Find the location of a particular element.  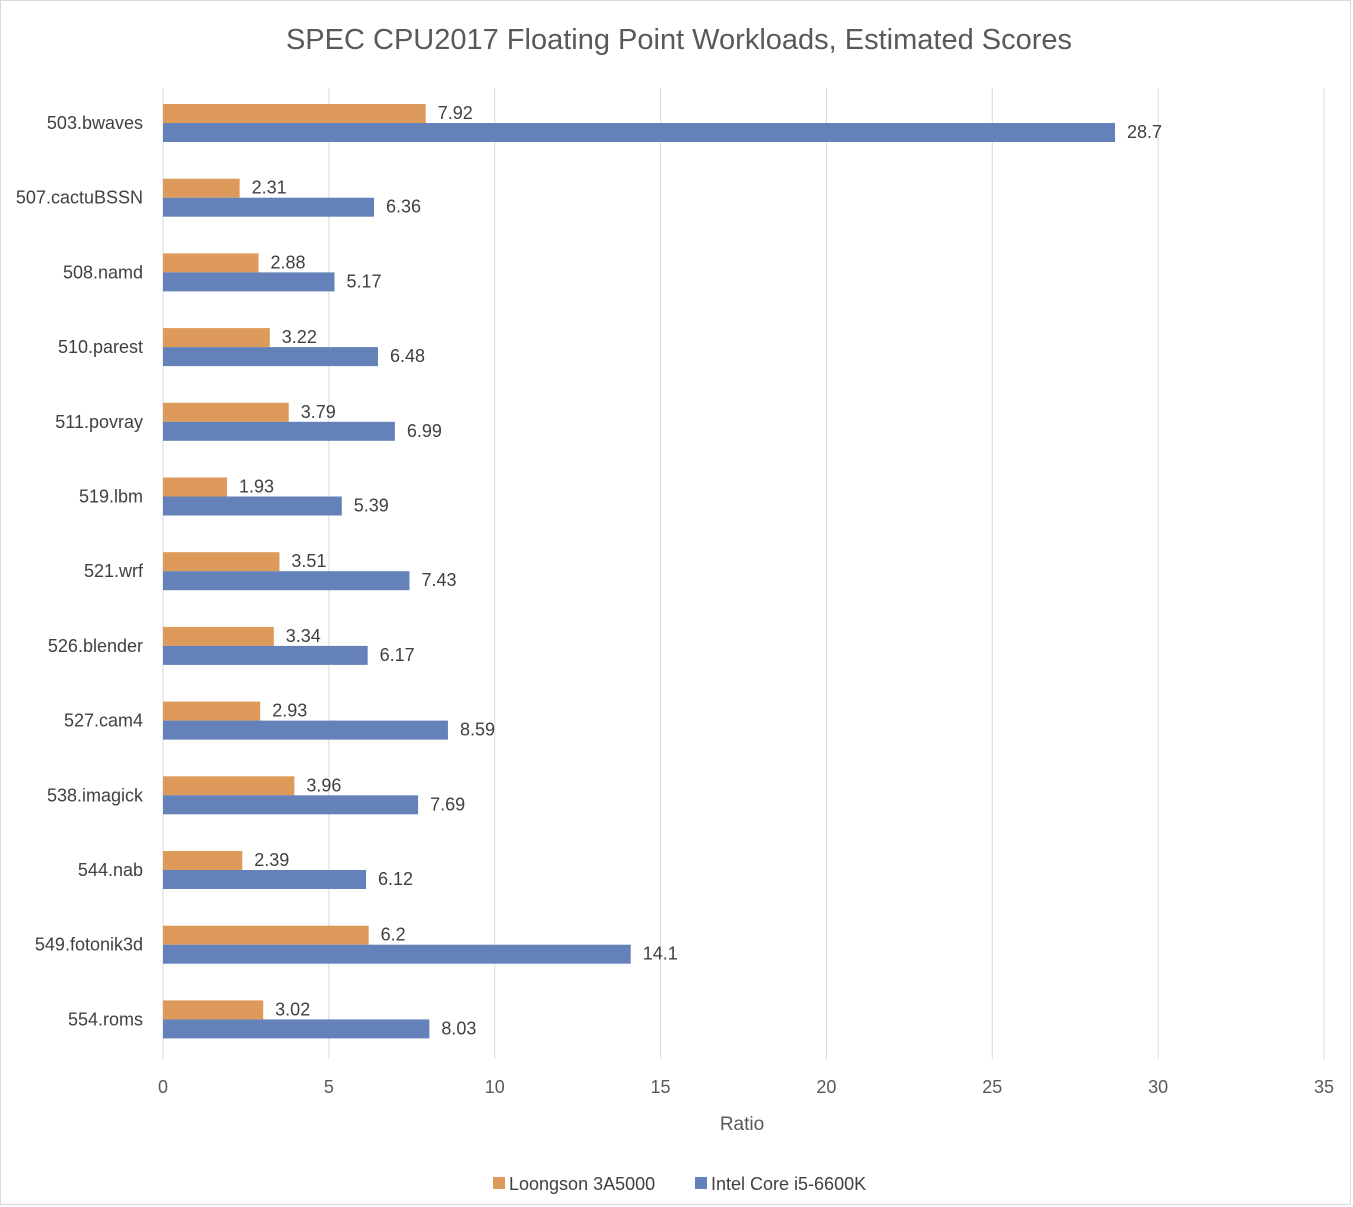

data-label: 8.59 is located at coordinates (477, 730).